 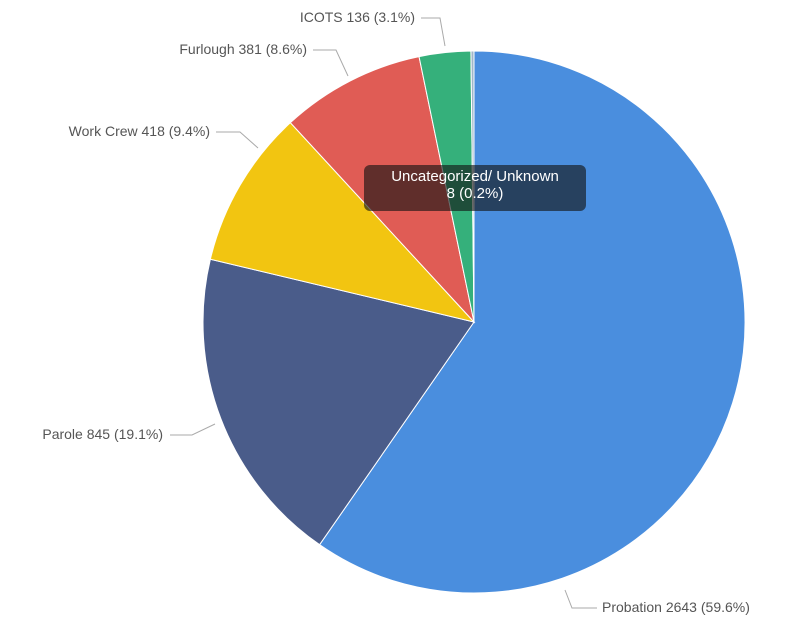 What do you see at coordinates (451, 193) in the screenshot?
I see `tooltip-count: 8` at bounding box center [451, 193].